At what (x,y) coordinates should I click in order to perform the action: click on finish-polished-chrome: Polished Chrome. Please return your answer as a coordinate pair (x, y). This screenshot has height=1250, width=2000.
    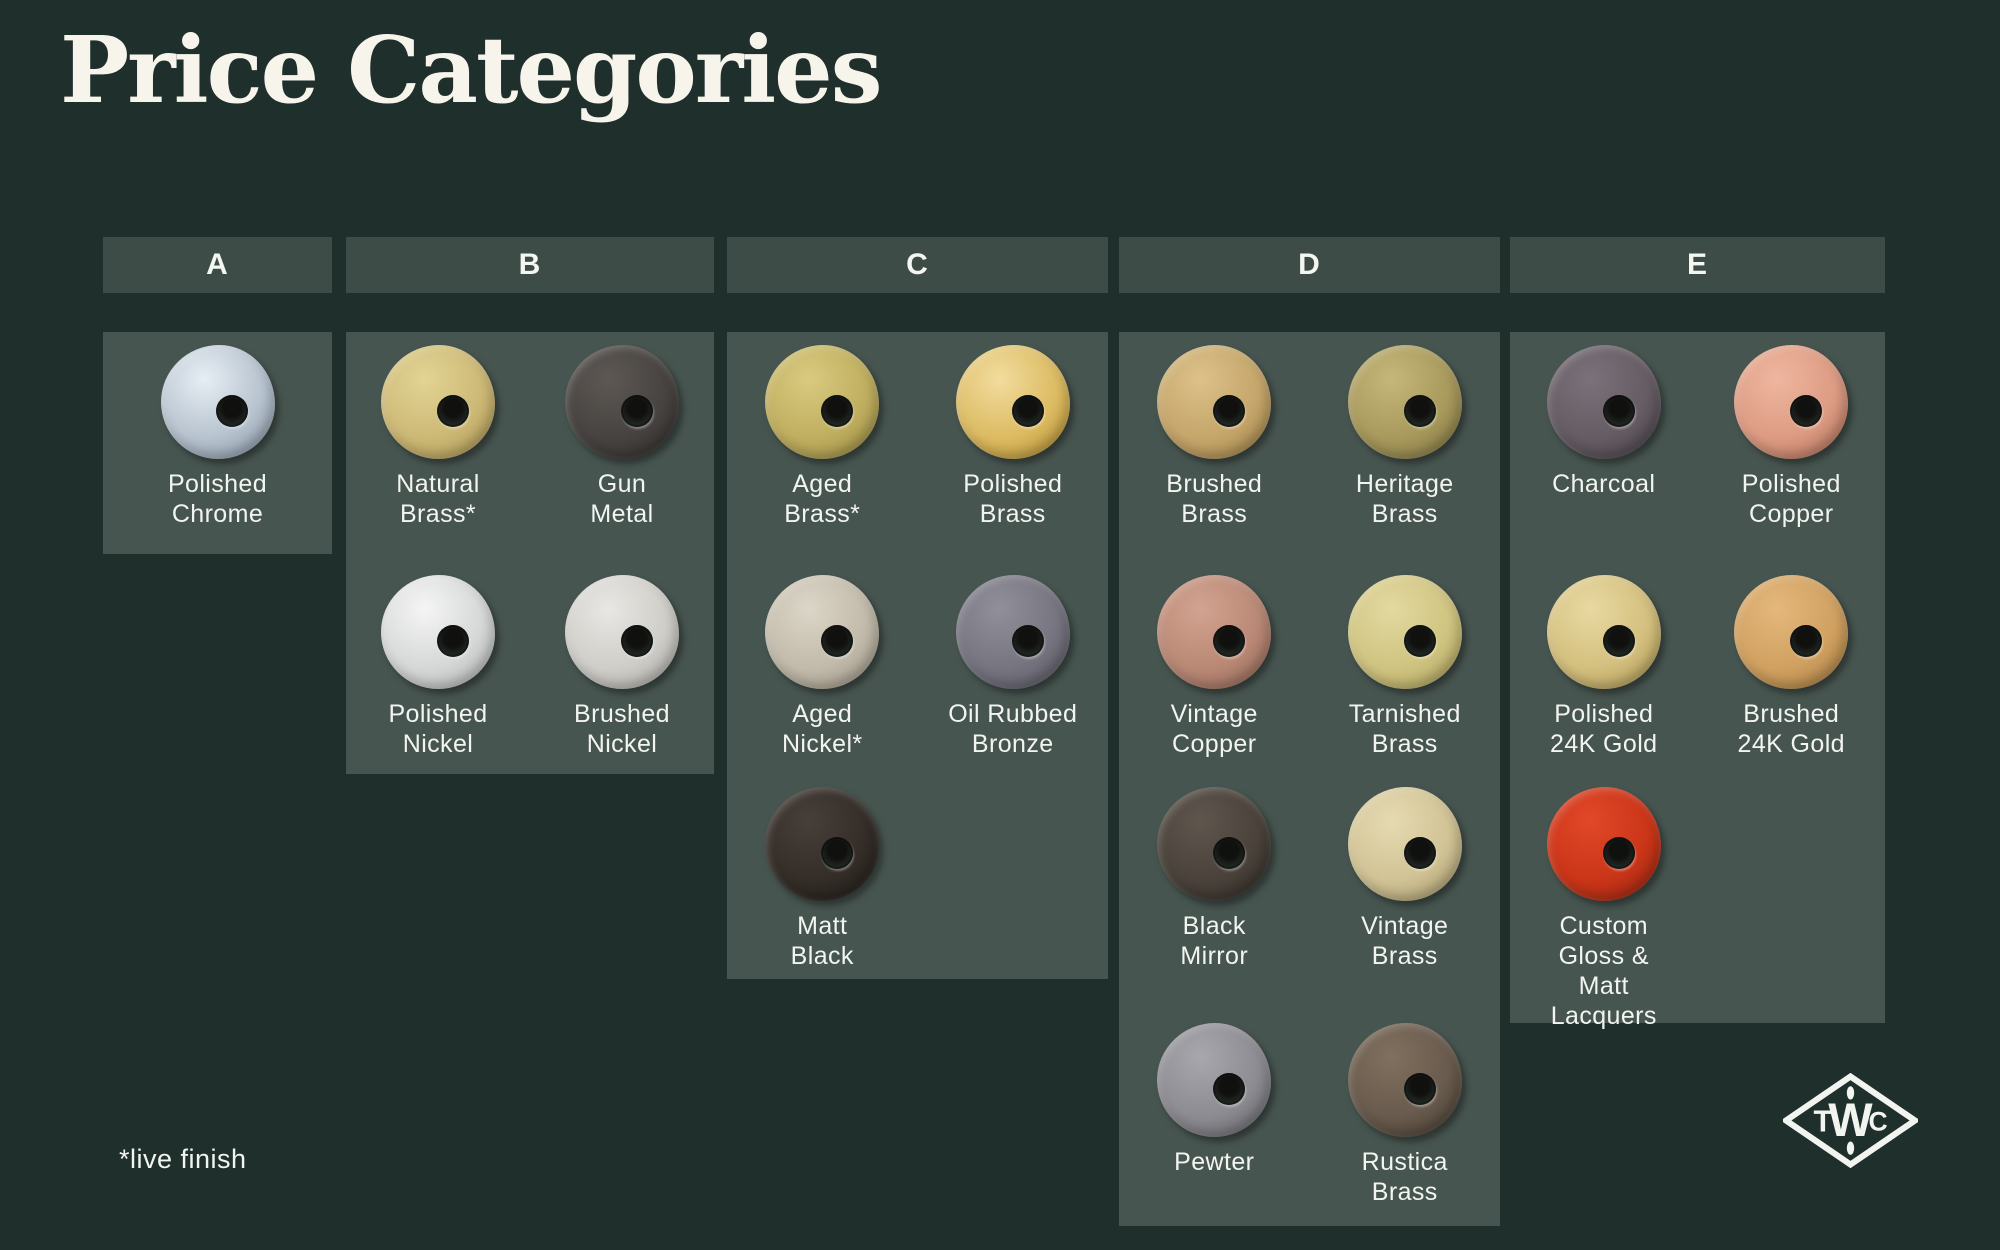
    Looking at the image, I should click on (217, 437).